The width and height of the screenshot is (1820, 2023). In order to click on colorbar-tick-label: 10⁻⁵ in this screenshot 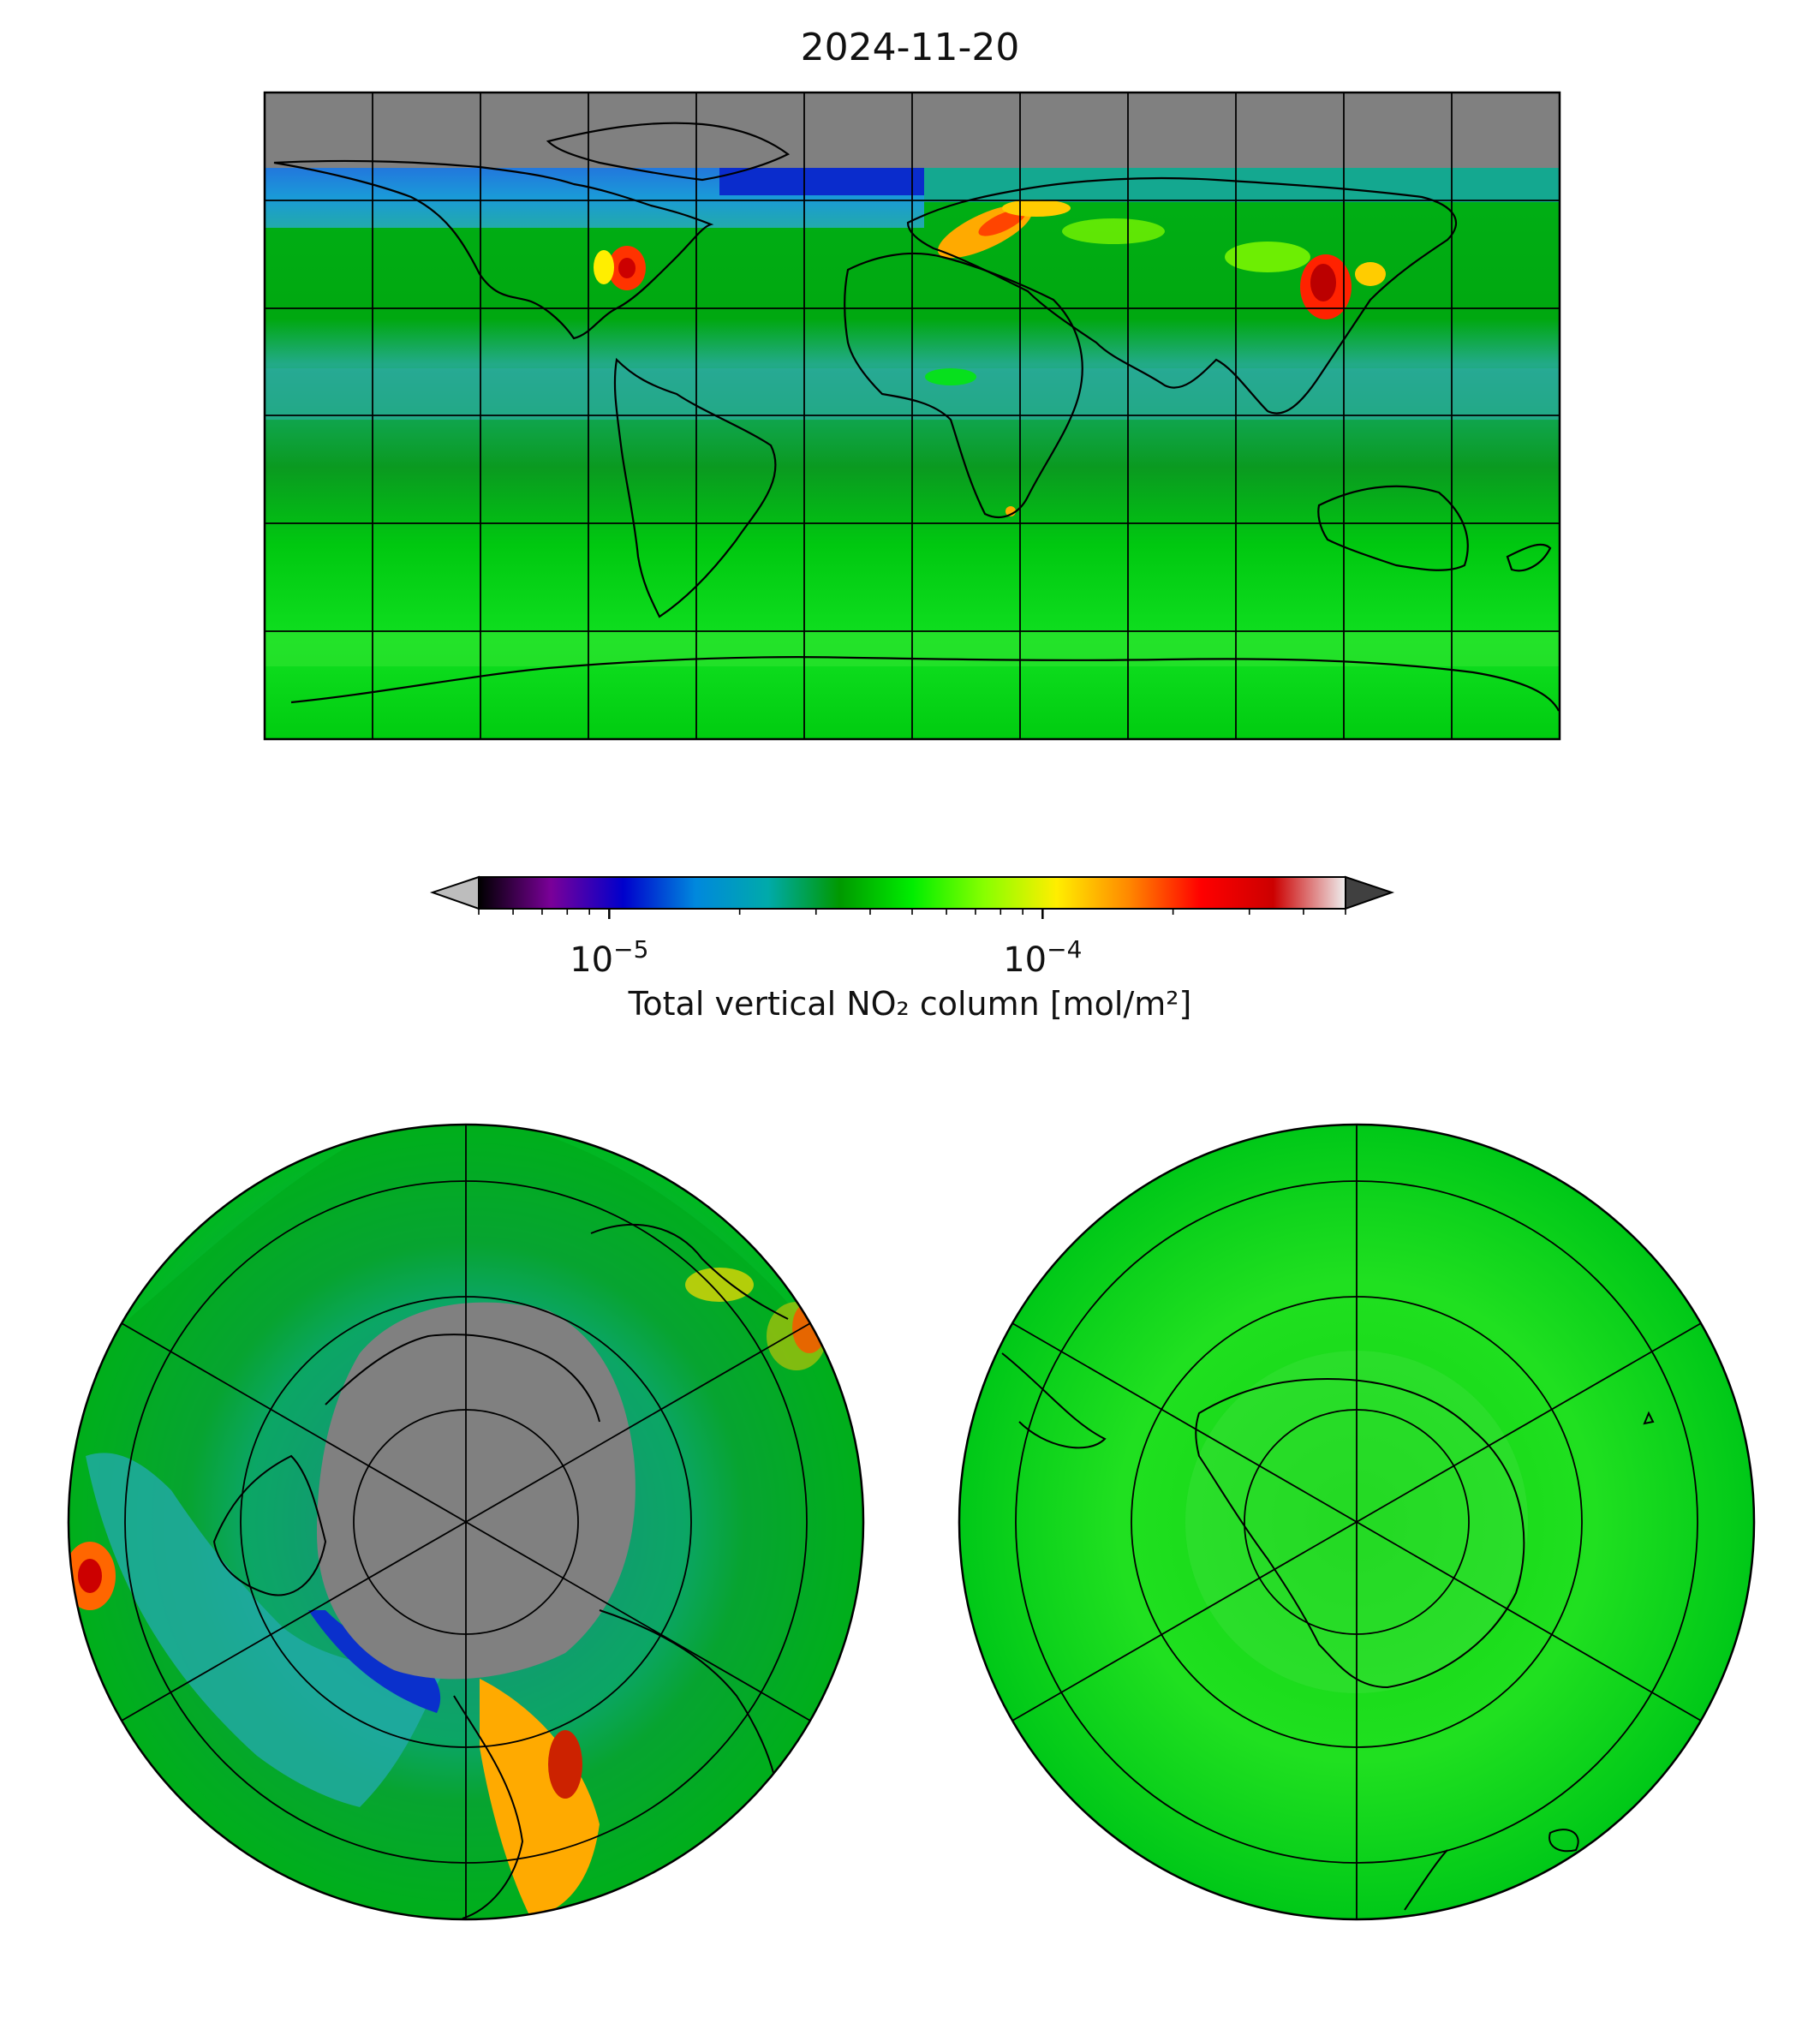, I will do `click(609, 957)`.